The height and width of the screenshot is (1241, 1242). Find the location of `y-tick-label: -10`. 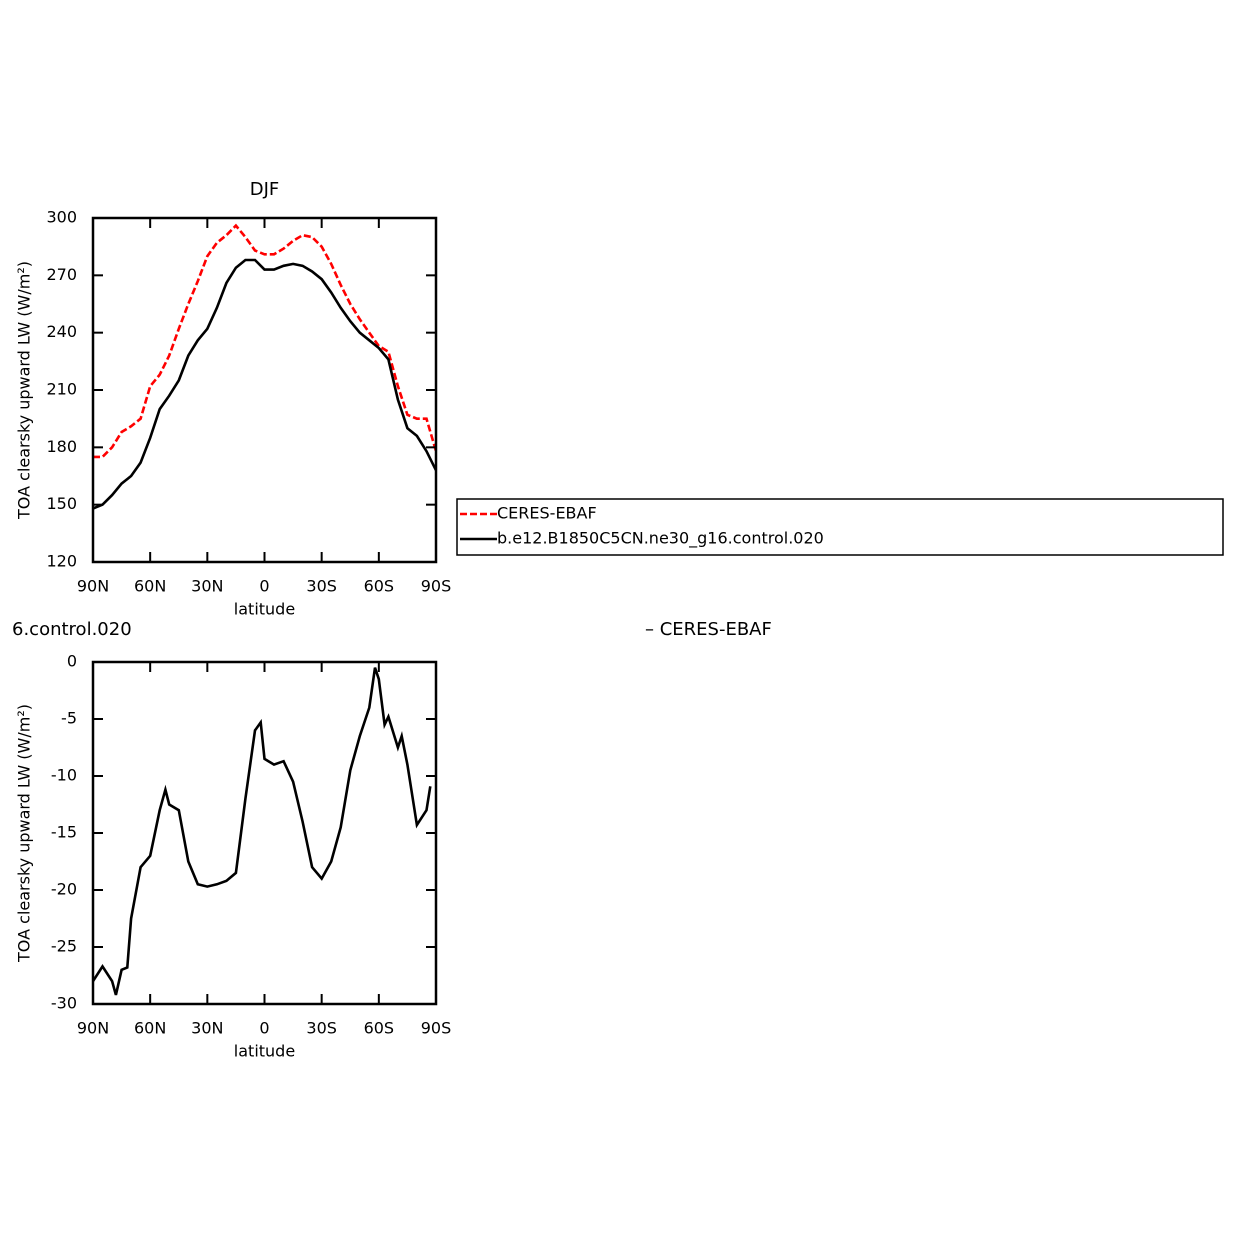

y-tick-label: -10 is located at coordinates (64, 775).